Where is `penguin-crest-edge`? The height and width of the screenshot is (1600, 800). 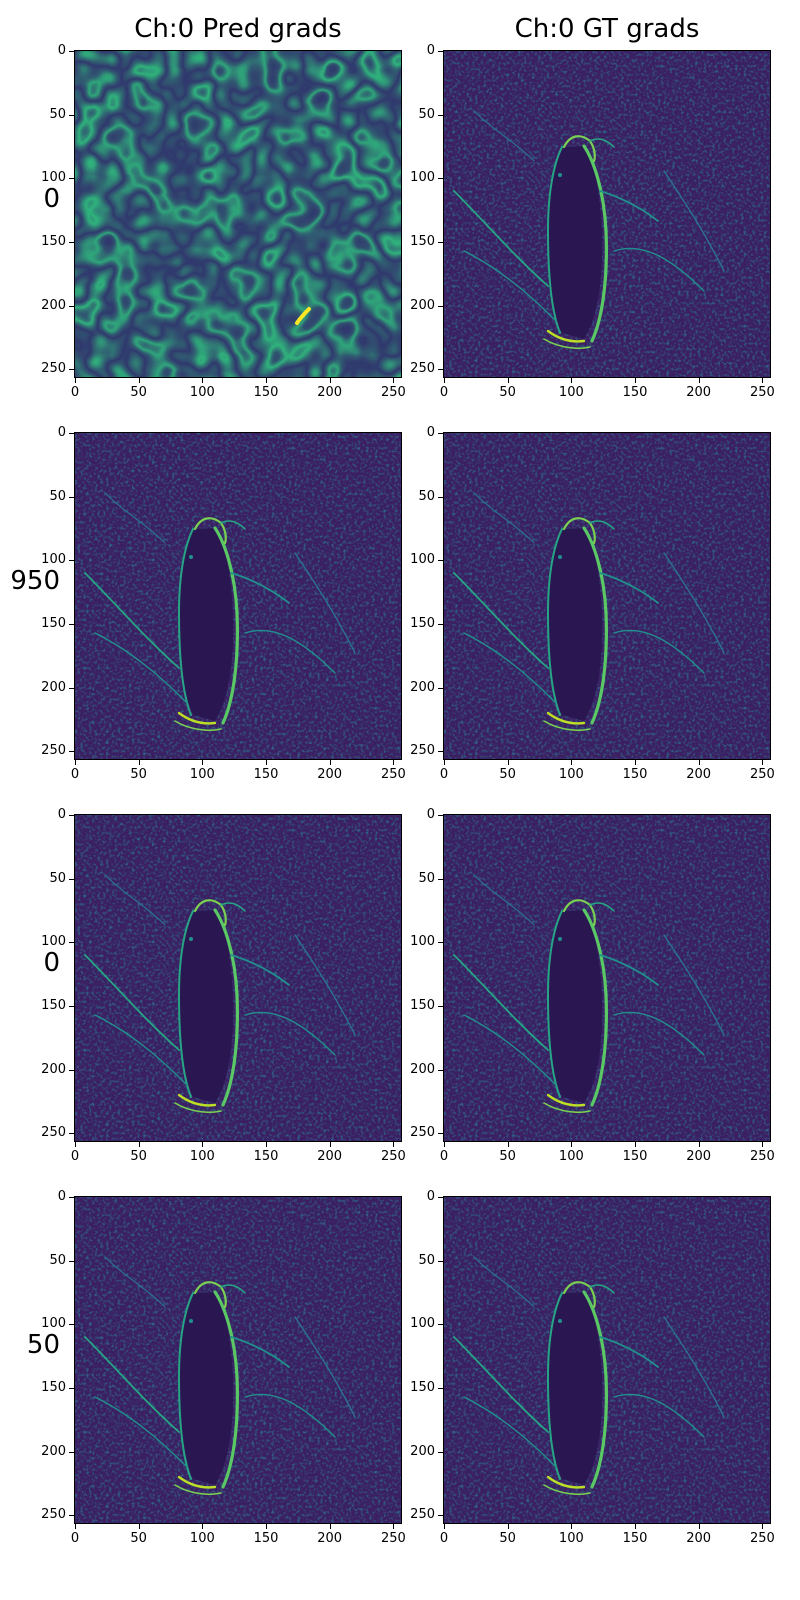 penguin-crest-edge is located at coordinates (233, 907).